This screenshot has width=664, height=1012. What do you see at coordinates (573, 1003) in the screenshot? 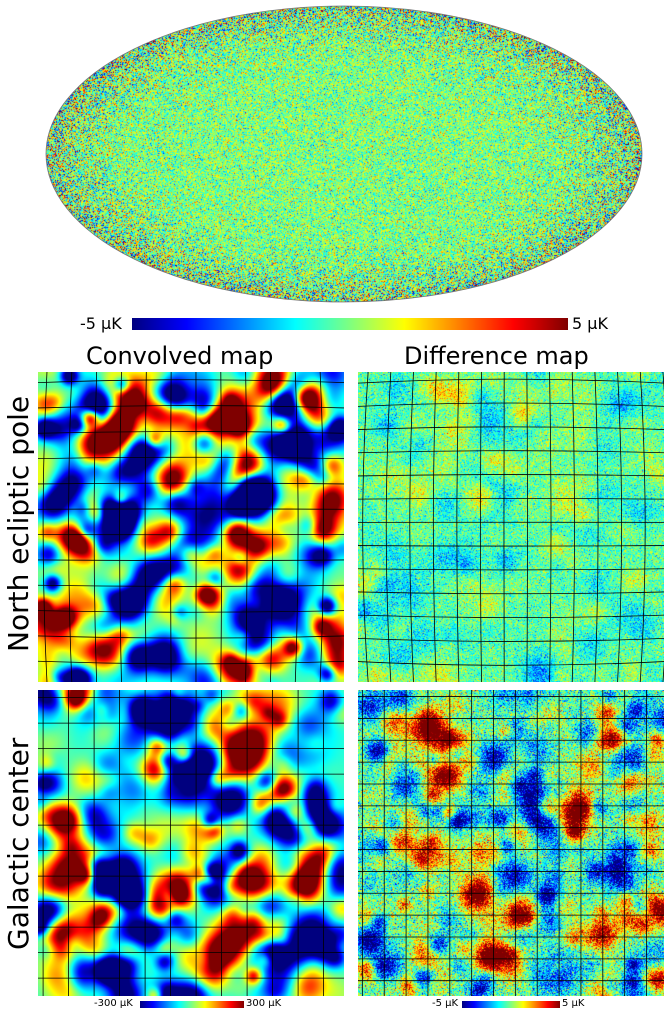
I see `difference-colorbar-max-label: 5 µK` at bounding box center [573, 1003].